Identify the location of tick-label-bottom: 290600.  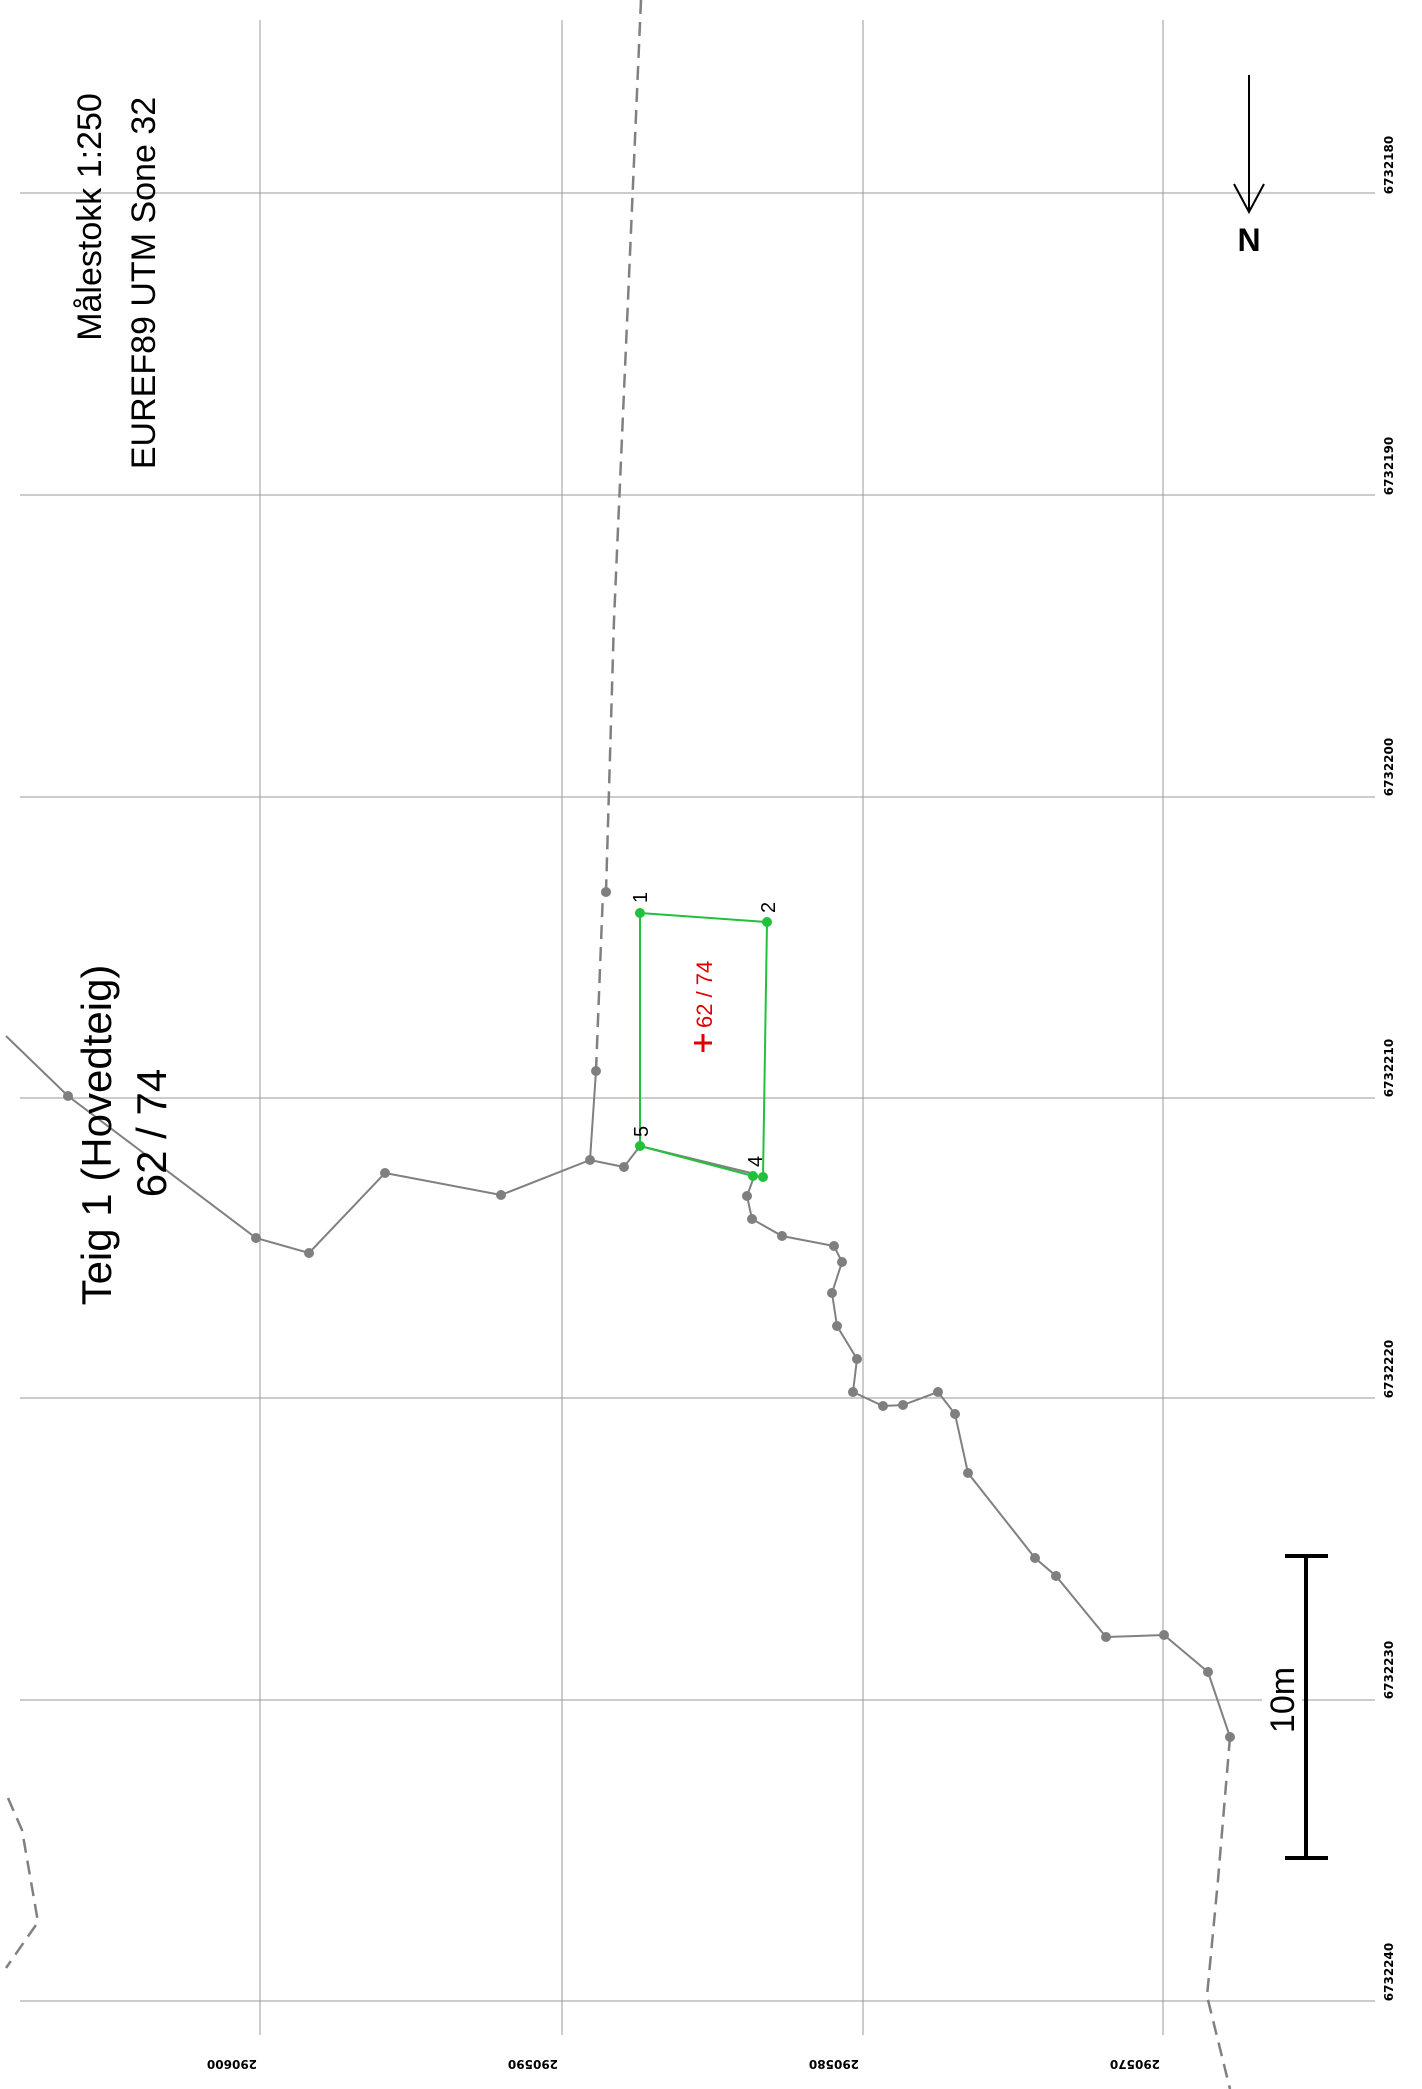
(232, 2064).